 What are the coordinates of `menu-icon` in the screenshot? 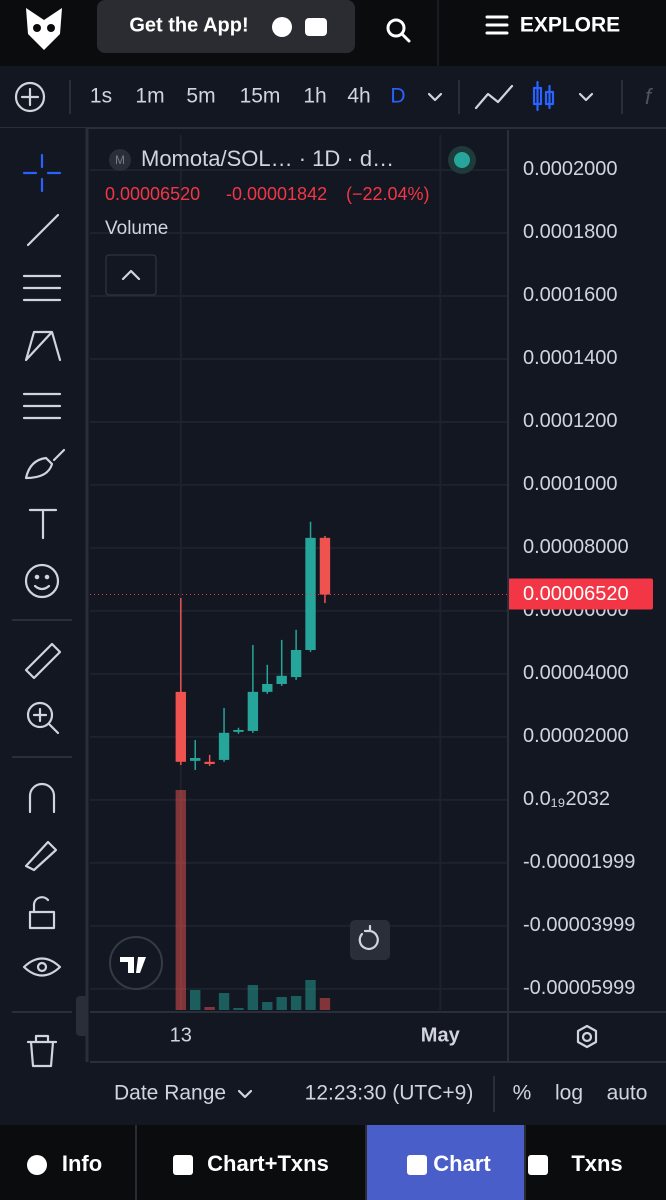 It's located at (497, 25).